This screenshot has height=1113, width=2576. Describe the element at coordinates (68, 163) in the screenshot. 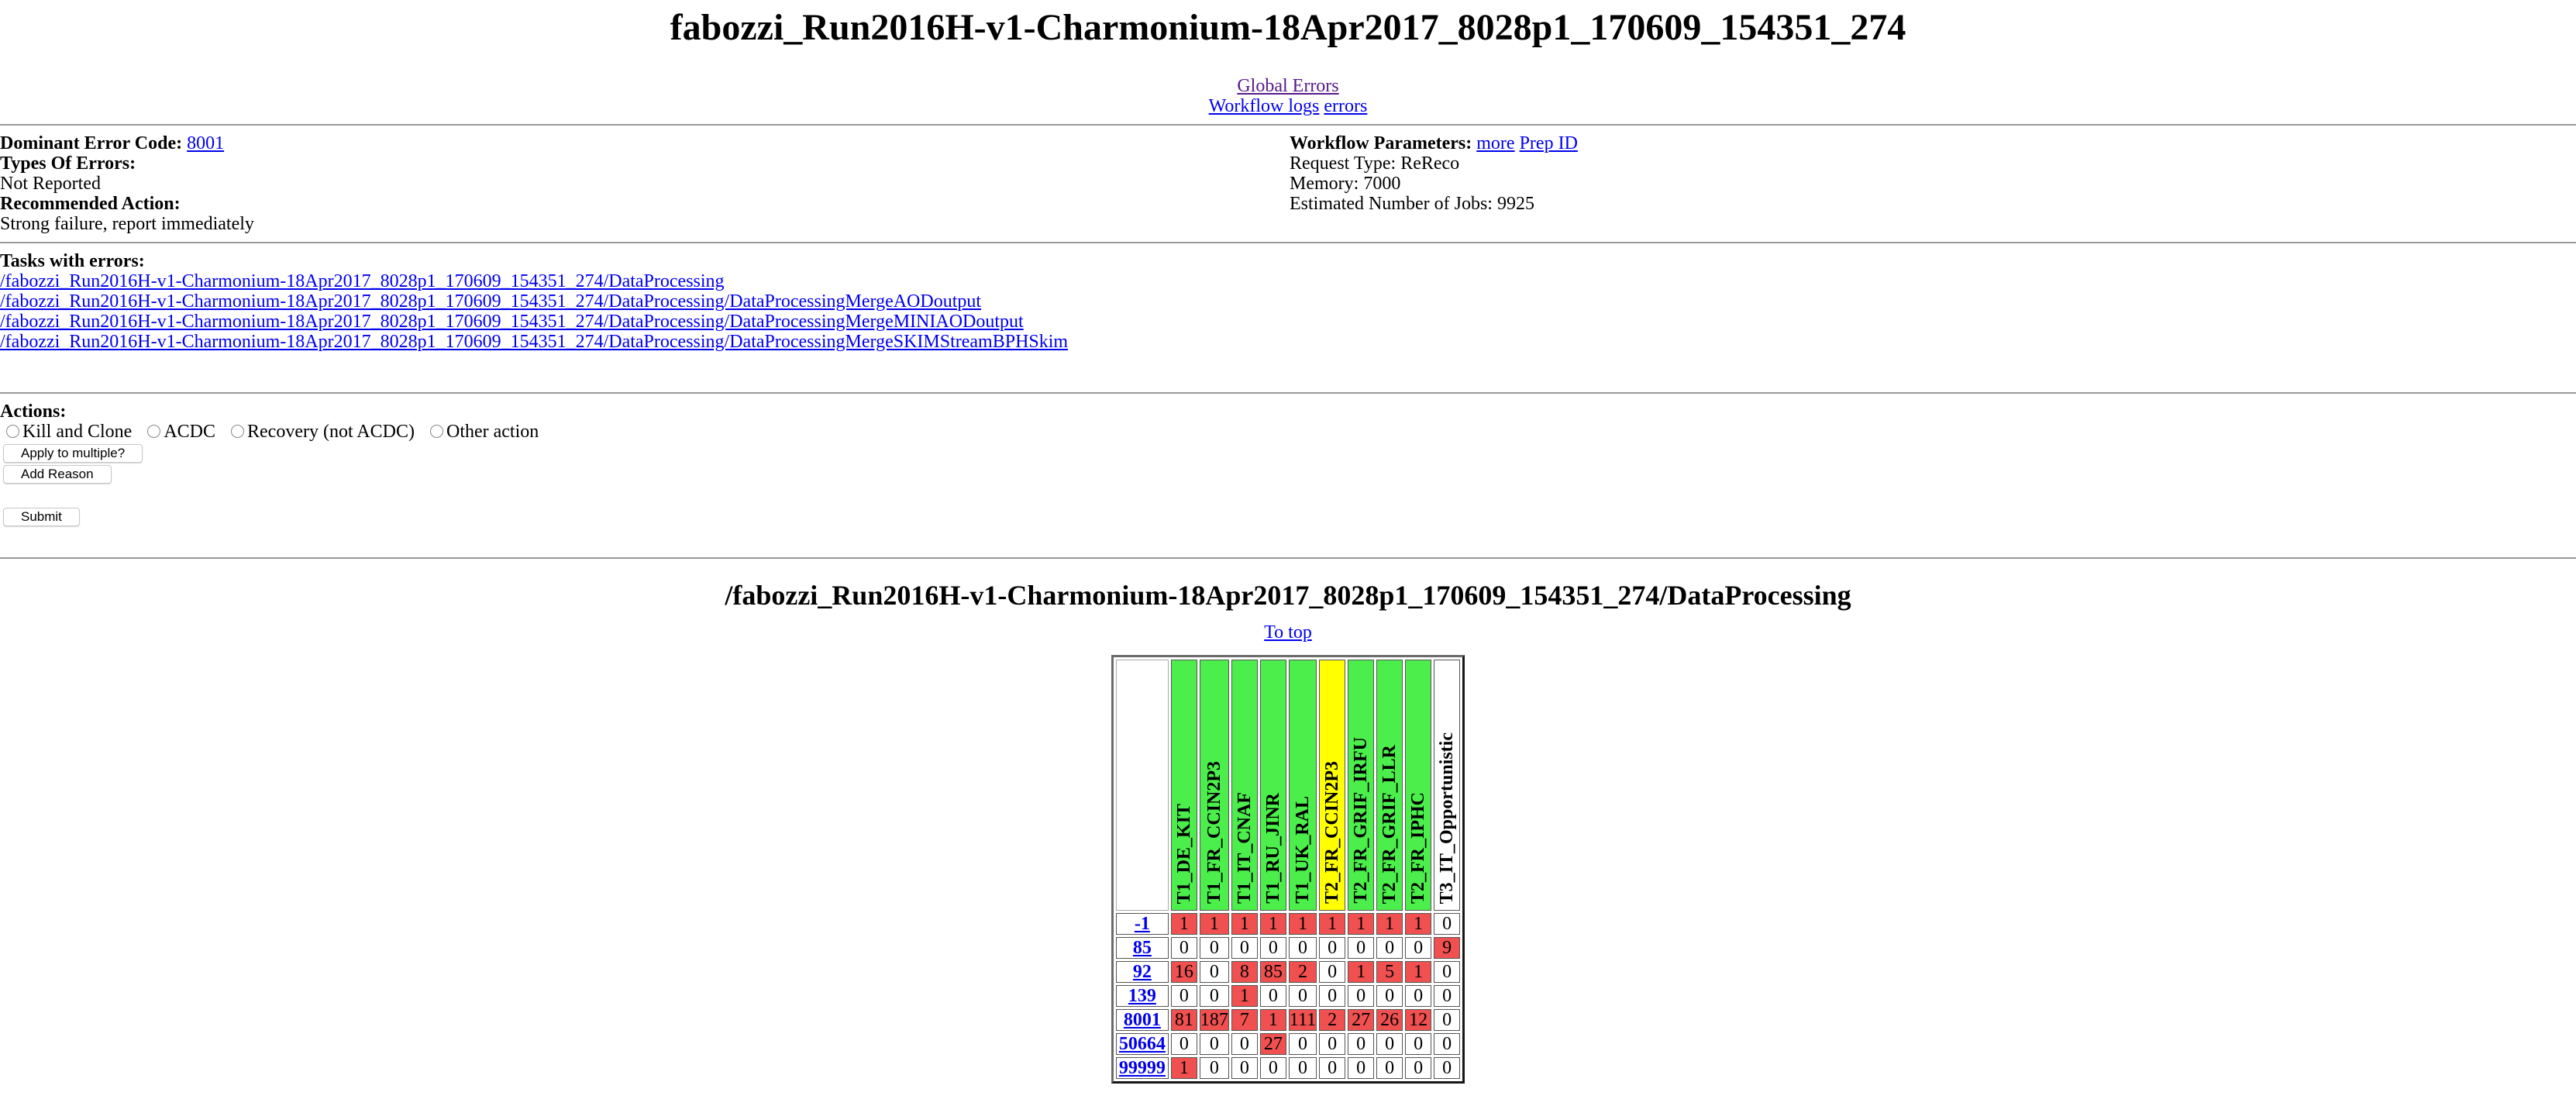

I see `types-of-errors-label: Types Of Errors:` at that location.